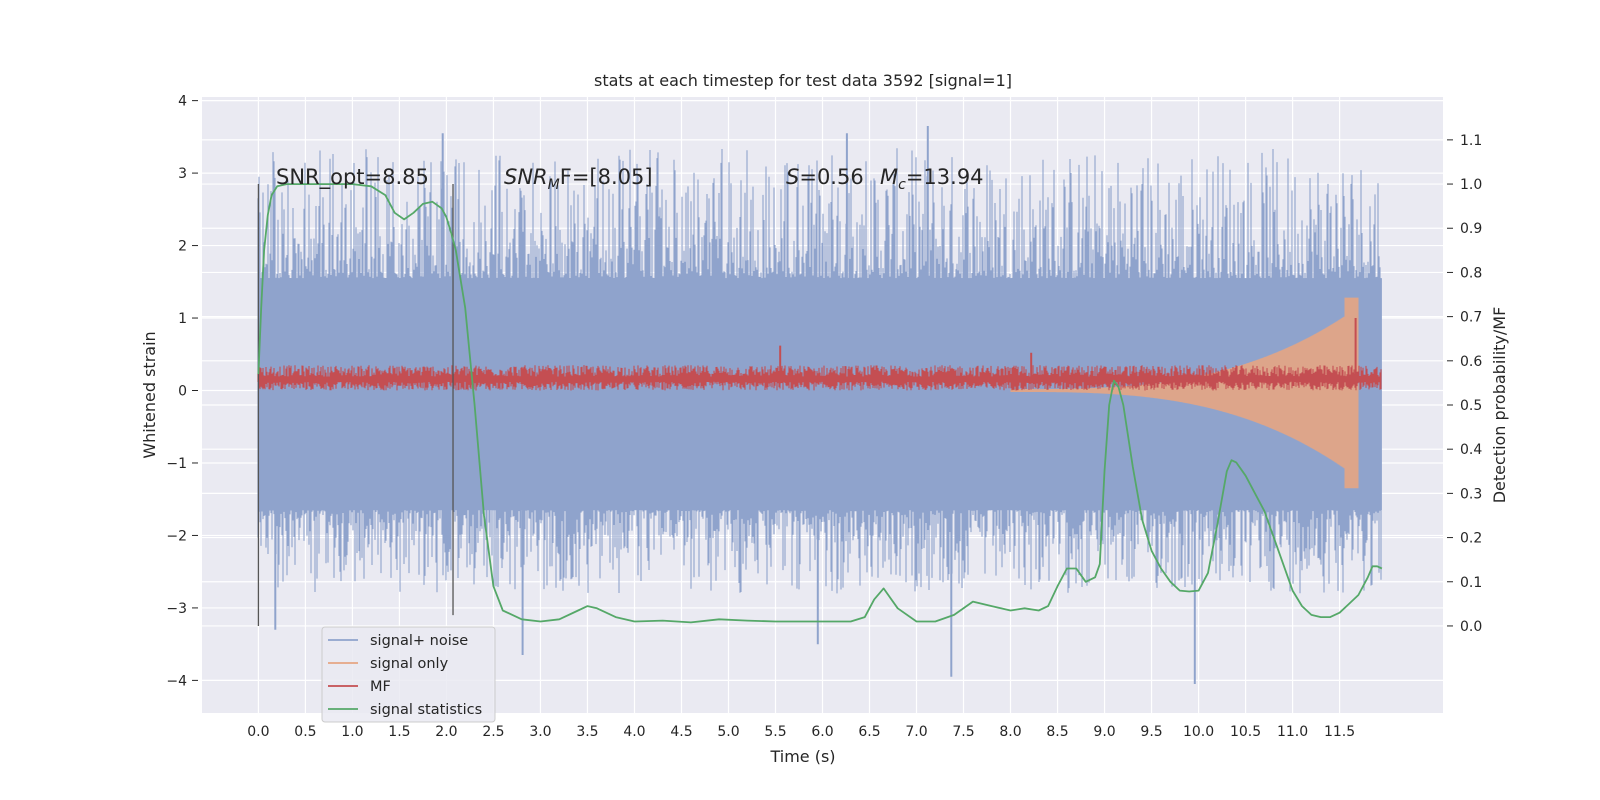  Describe the element at coordinates (1292, 732) in the screenshot. I see `x-tick-label: 11.0` at that location.